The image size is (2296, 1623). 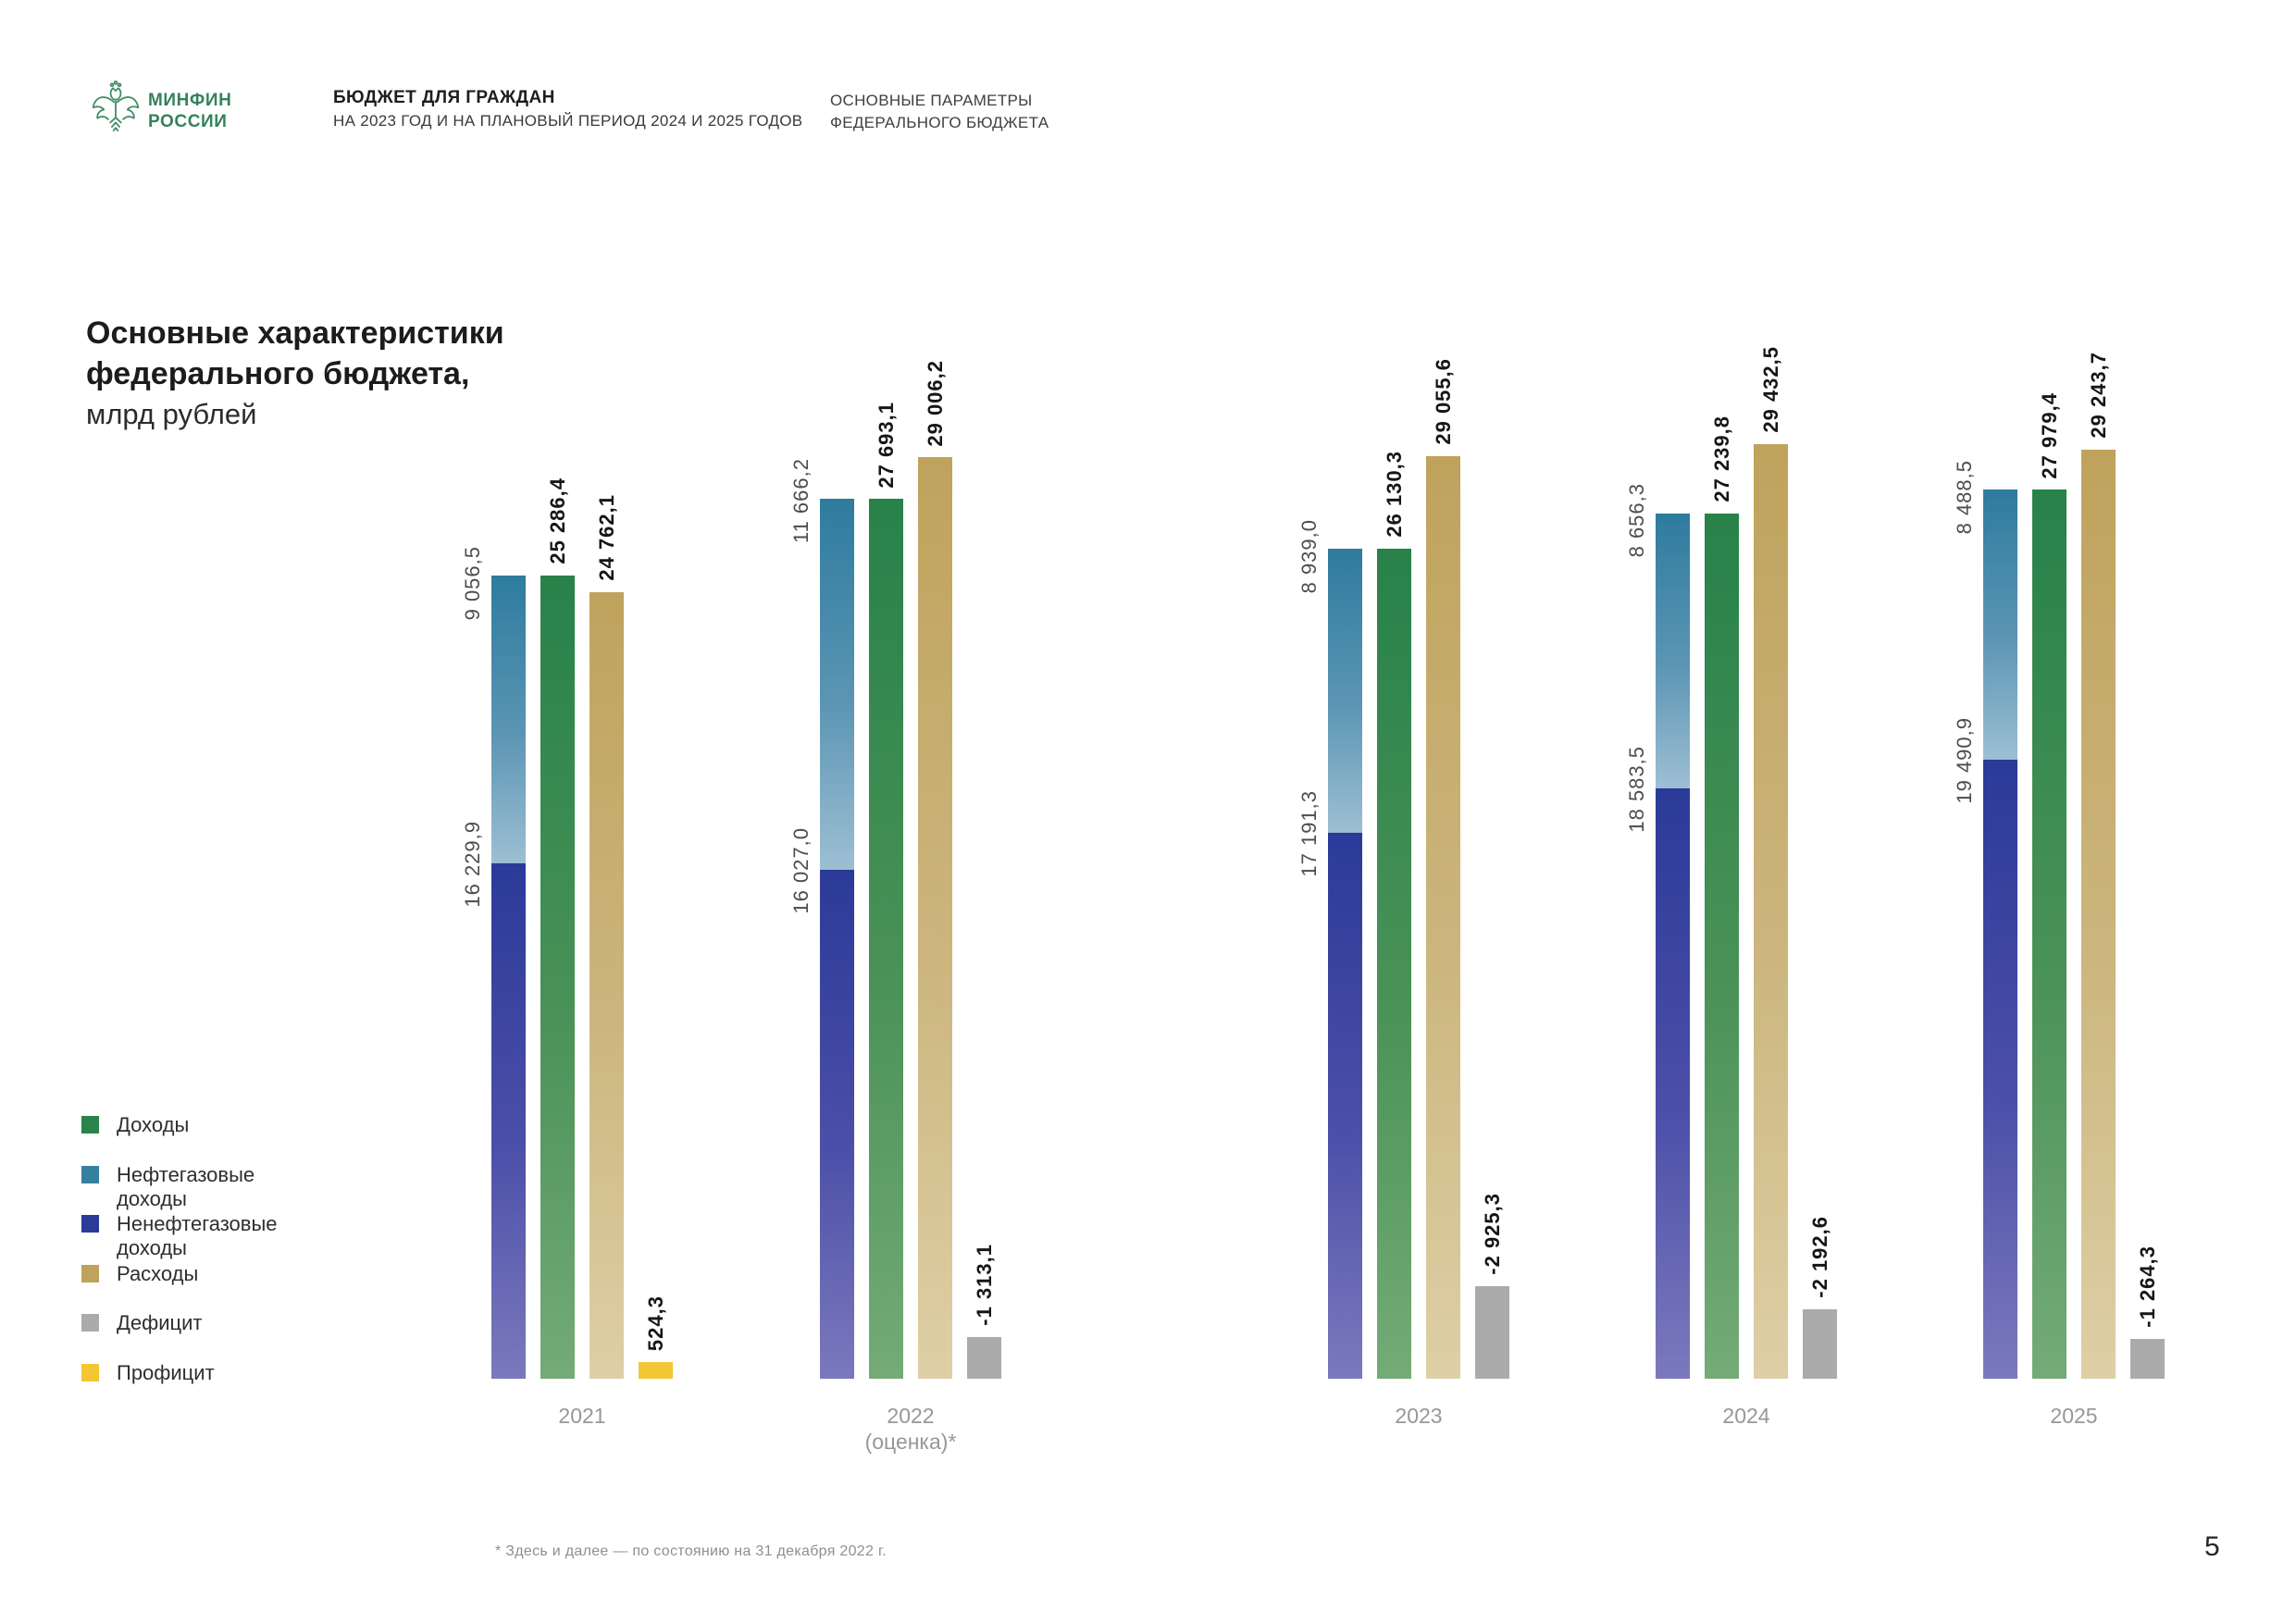 What do you see at coordinates (188, 121) in the screenshot?
I see `ministry-name-line2: РОССИИ` at bounding box center [188, 121].